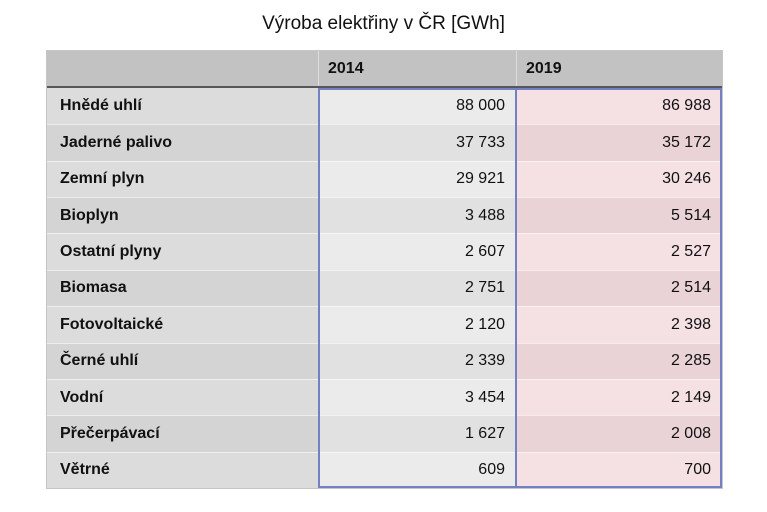 The width and height of the screenshot is (767, 512). I want to click on table-row: Fotovoltaické 2 120 2 398, so click(384, 324).